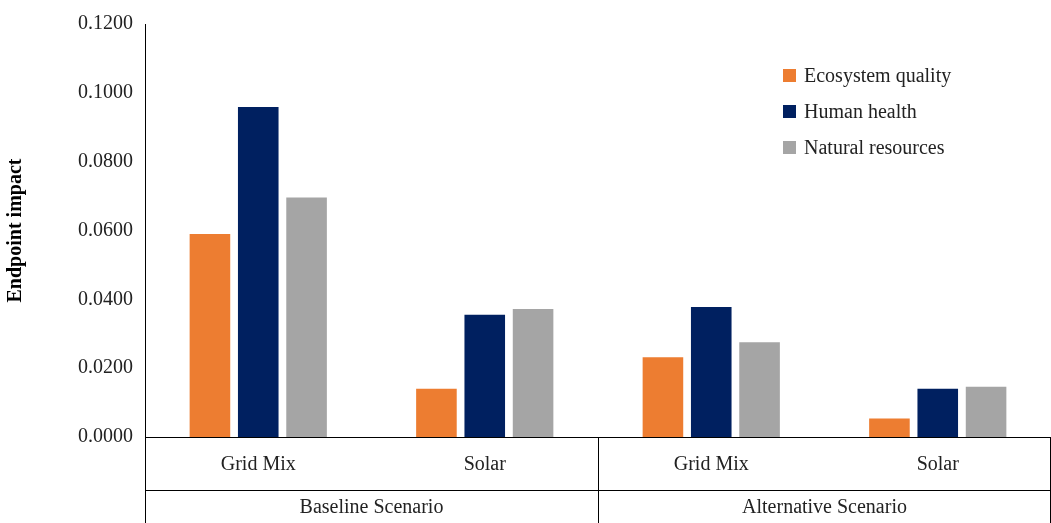  I want to click on y-axis-title: Endpoint impact, so click(15, 230).